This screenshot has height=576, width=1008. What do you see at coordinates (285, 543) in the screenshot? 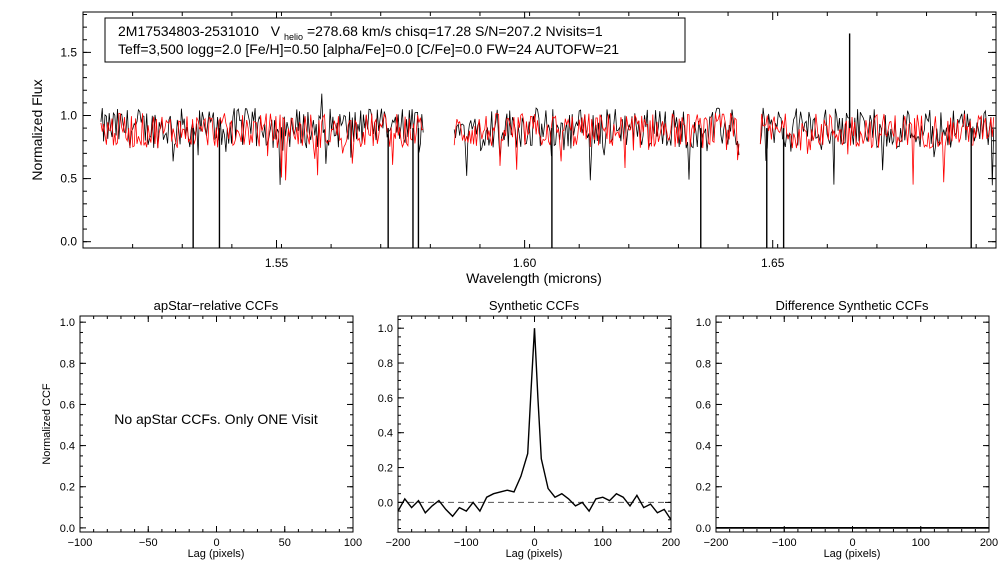
I see `x-tick-label: 50` at bounding box center [285, 543].